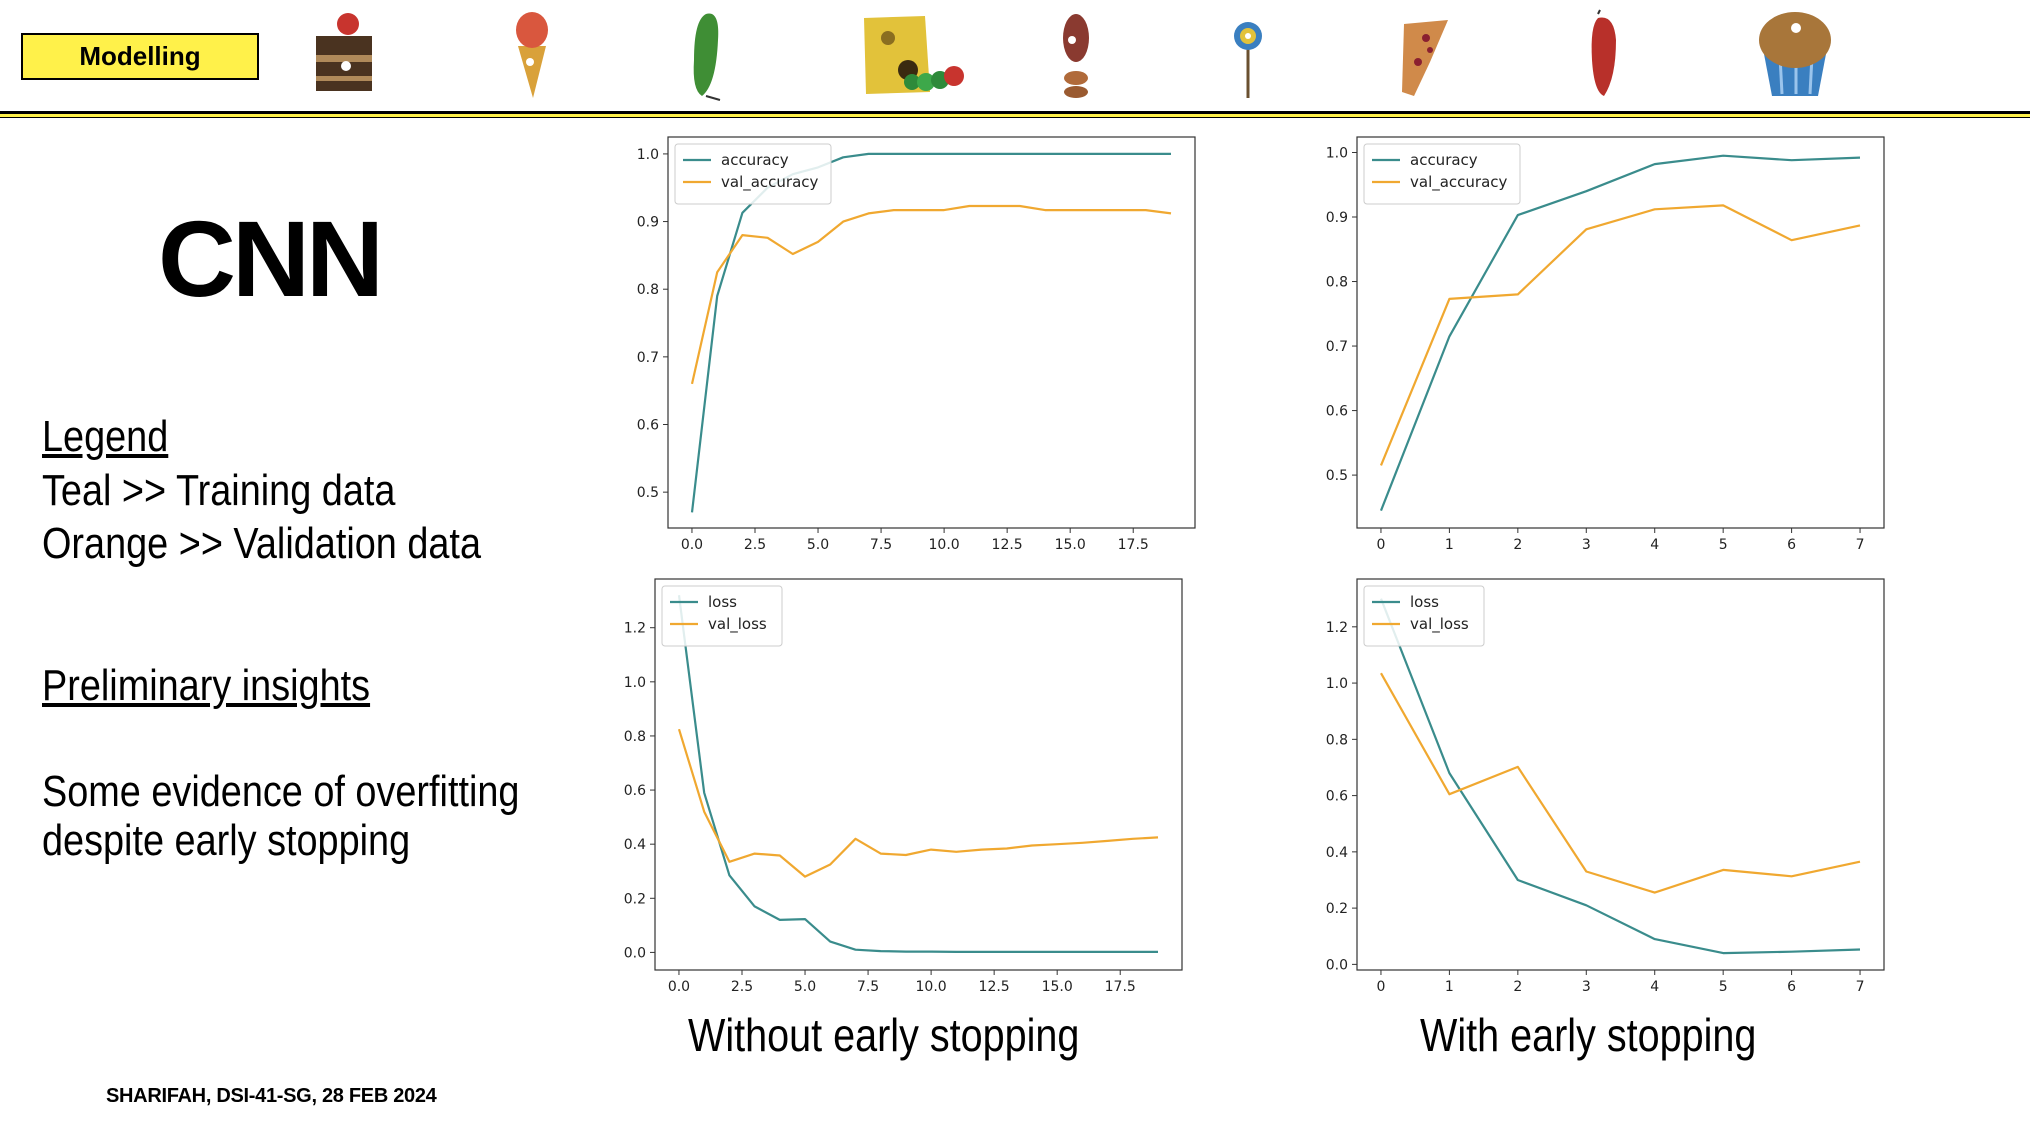 This screenshot has height=1136, width=2030. I want to click on y-tick-label: 0.7, so click(1337, 347).